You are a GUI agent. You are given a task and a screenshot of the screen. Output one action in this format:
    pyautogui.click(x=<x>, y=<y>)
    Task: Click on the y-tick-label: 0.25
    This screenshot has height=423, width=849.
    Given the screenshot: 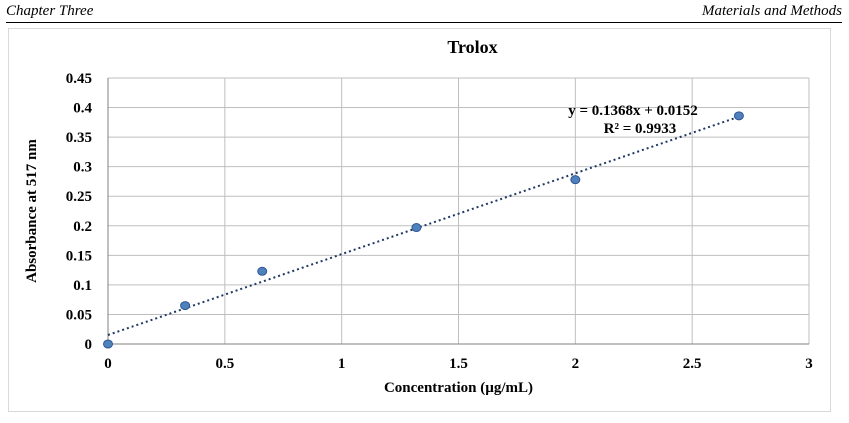 What is the action you would take?
    pyautogui.click(x=79, y=197)
    